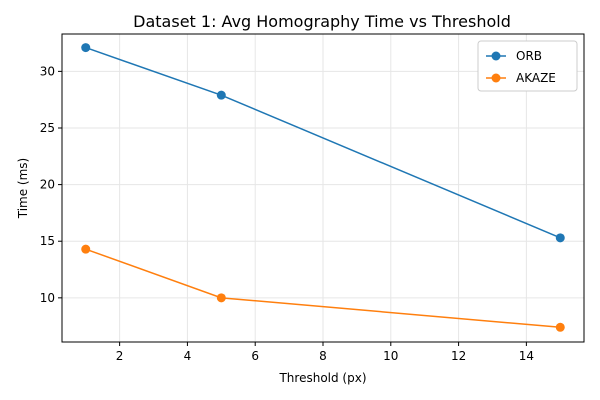  What do you see at coordinates (496, 78) in the screenshot?
I see `akaze-legend-marker` at bounding box center [496, 78].